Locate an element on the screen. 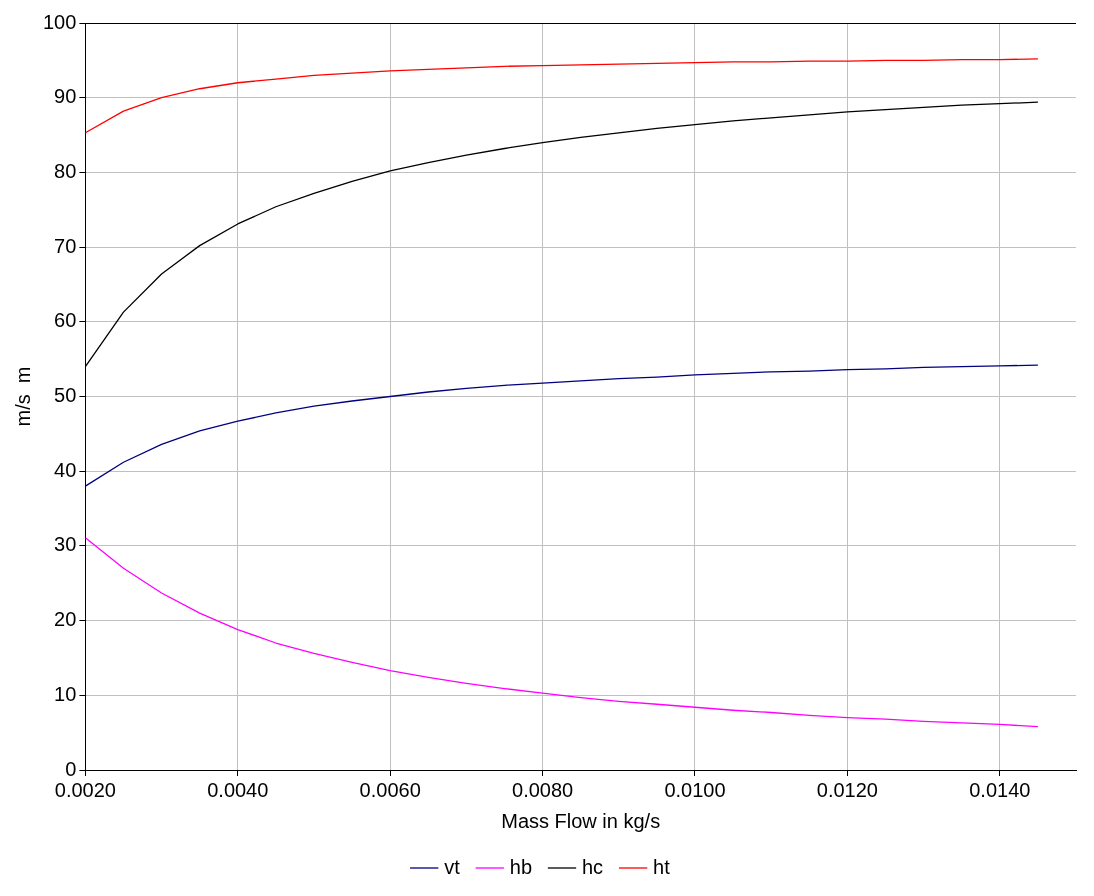 The width and height of the screenshot is (1094, 896). legend-label: vt is located at coordinates (452, 866).